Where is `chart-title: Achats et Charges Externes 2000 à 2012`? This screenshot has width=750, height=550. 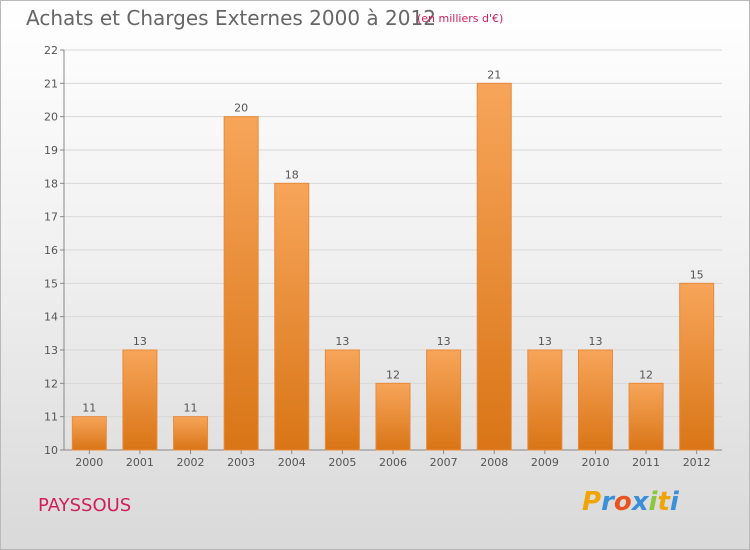 chart-title: Achats et Charges Externes 2000 à 2012 is located at coordinates (231, 18).